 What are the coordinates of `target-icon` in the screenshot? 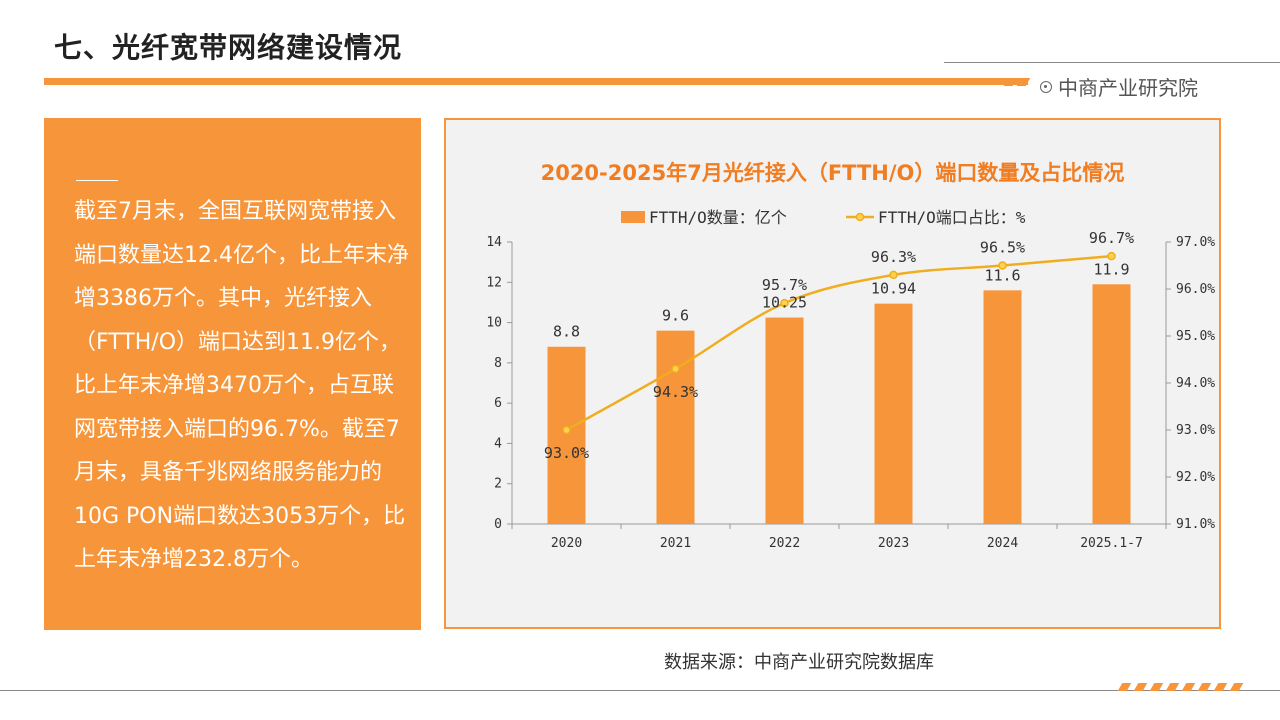 It's located at (1046, 86).